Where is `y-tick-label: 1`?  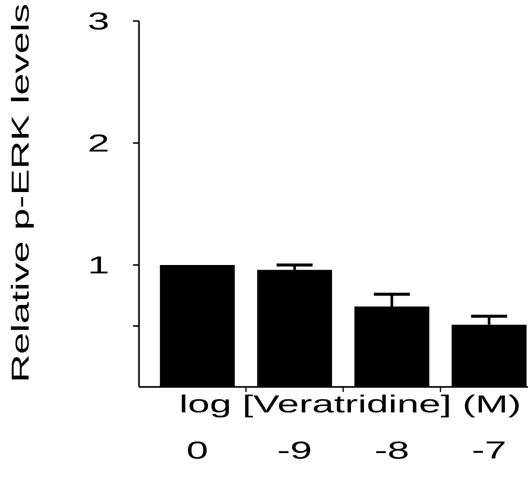
y-tick-label: 1 is located at coordinates (99, 265).